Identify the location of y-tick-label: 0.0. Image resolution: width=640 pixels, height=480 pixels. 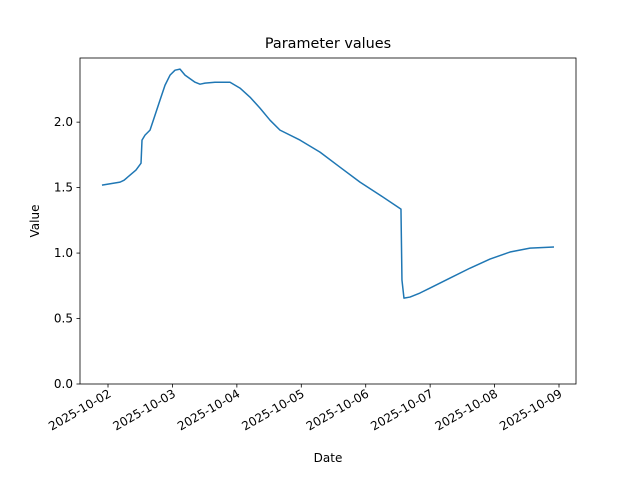
(63, 384).